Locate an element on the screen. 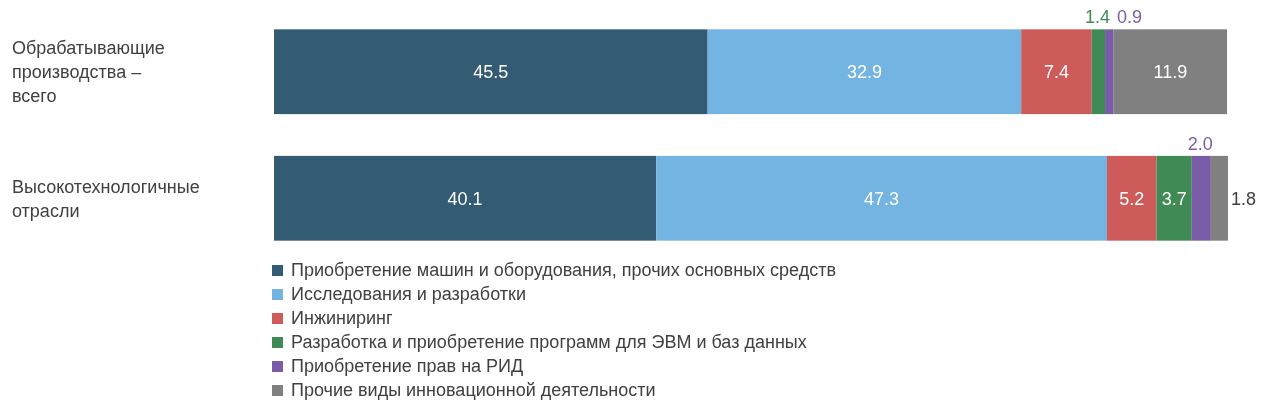 The width and height of the screenshot is (1278, 410). legend-label: Приобретение машин и оборудования, прочих основных средств is located at coordinates (564, 270).